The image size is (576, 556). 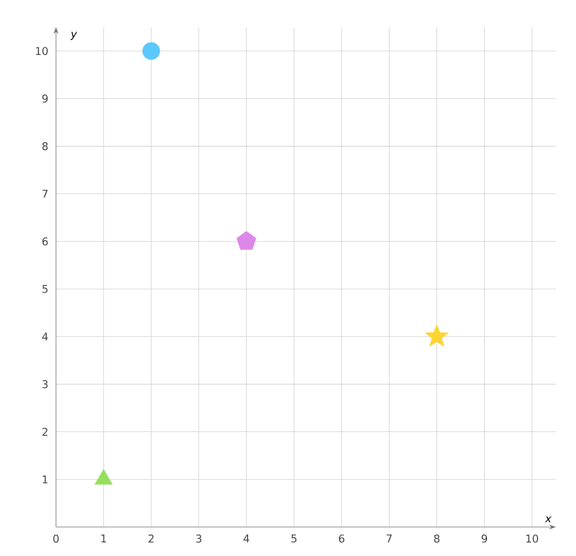 What do you see at coordinates (247, 538) in the screenshot?
I see `x-tick-label: 4` at bounding box center [247, 538].